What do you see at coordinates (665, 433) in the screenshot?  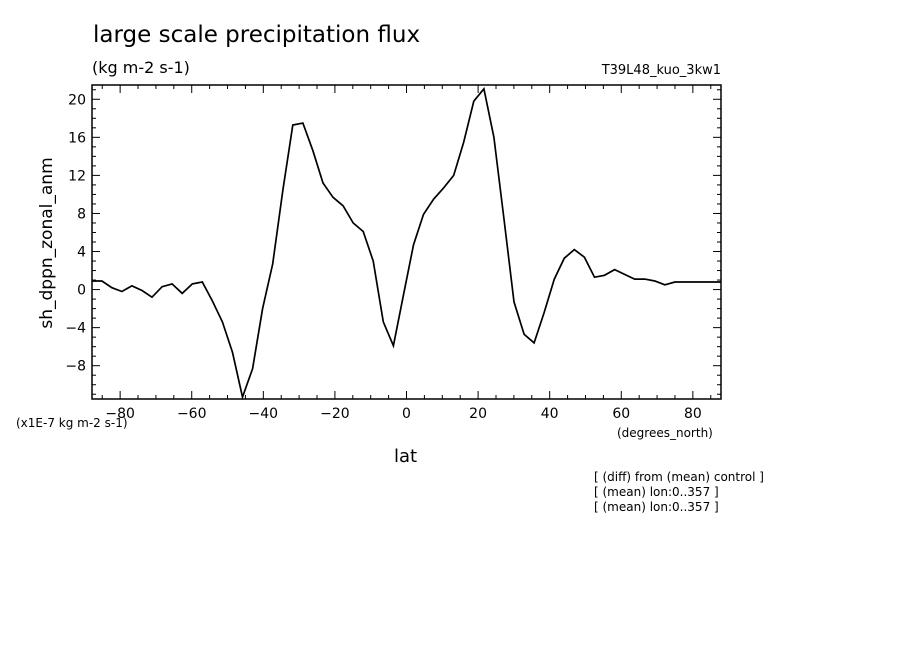 I see `x-axis-units: (degrees_north)` at bounding box center [665, 433].